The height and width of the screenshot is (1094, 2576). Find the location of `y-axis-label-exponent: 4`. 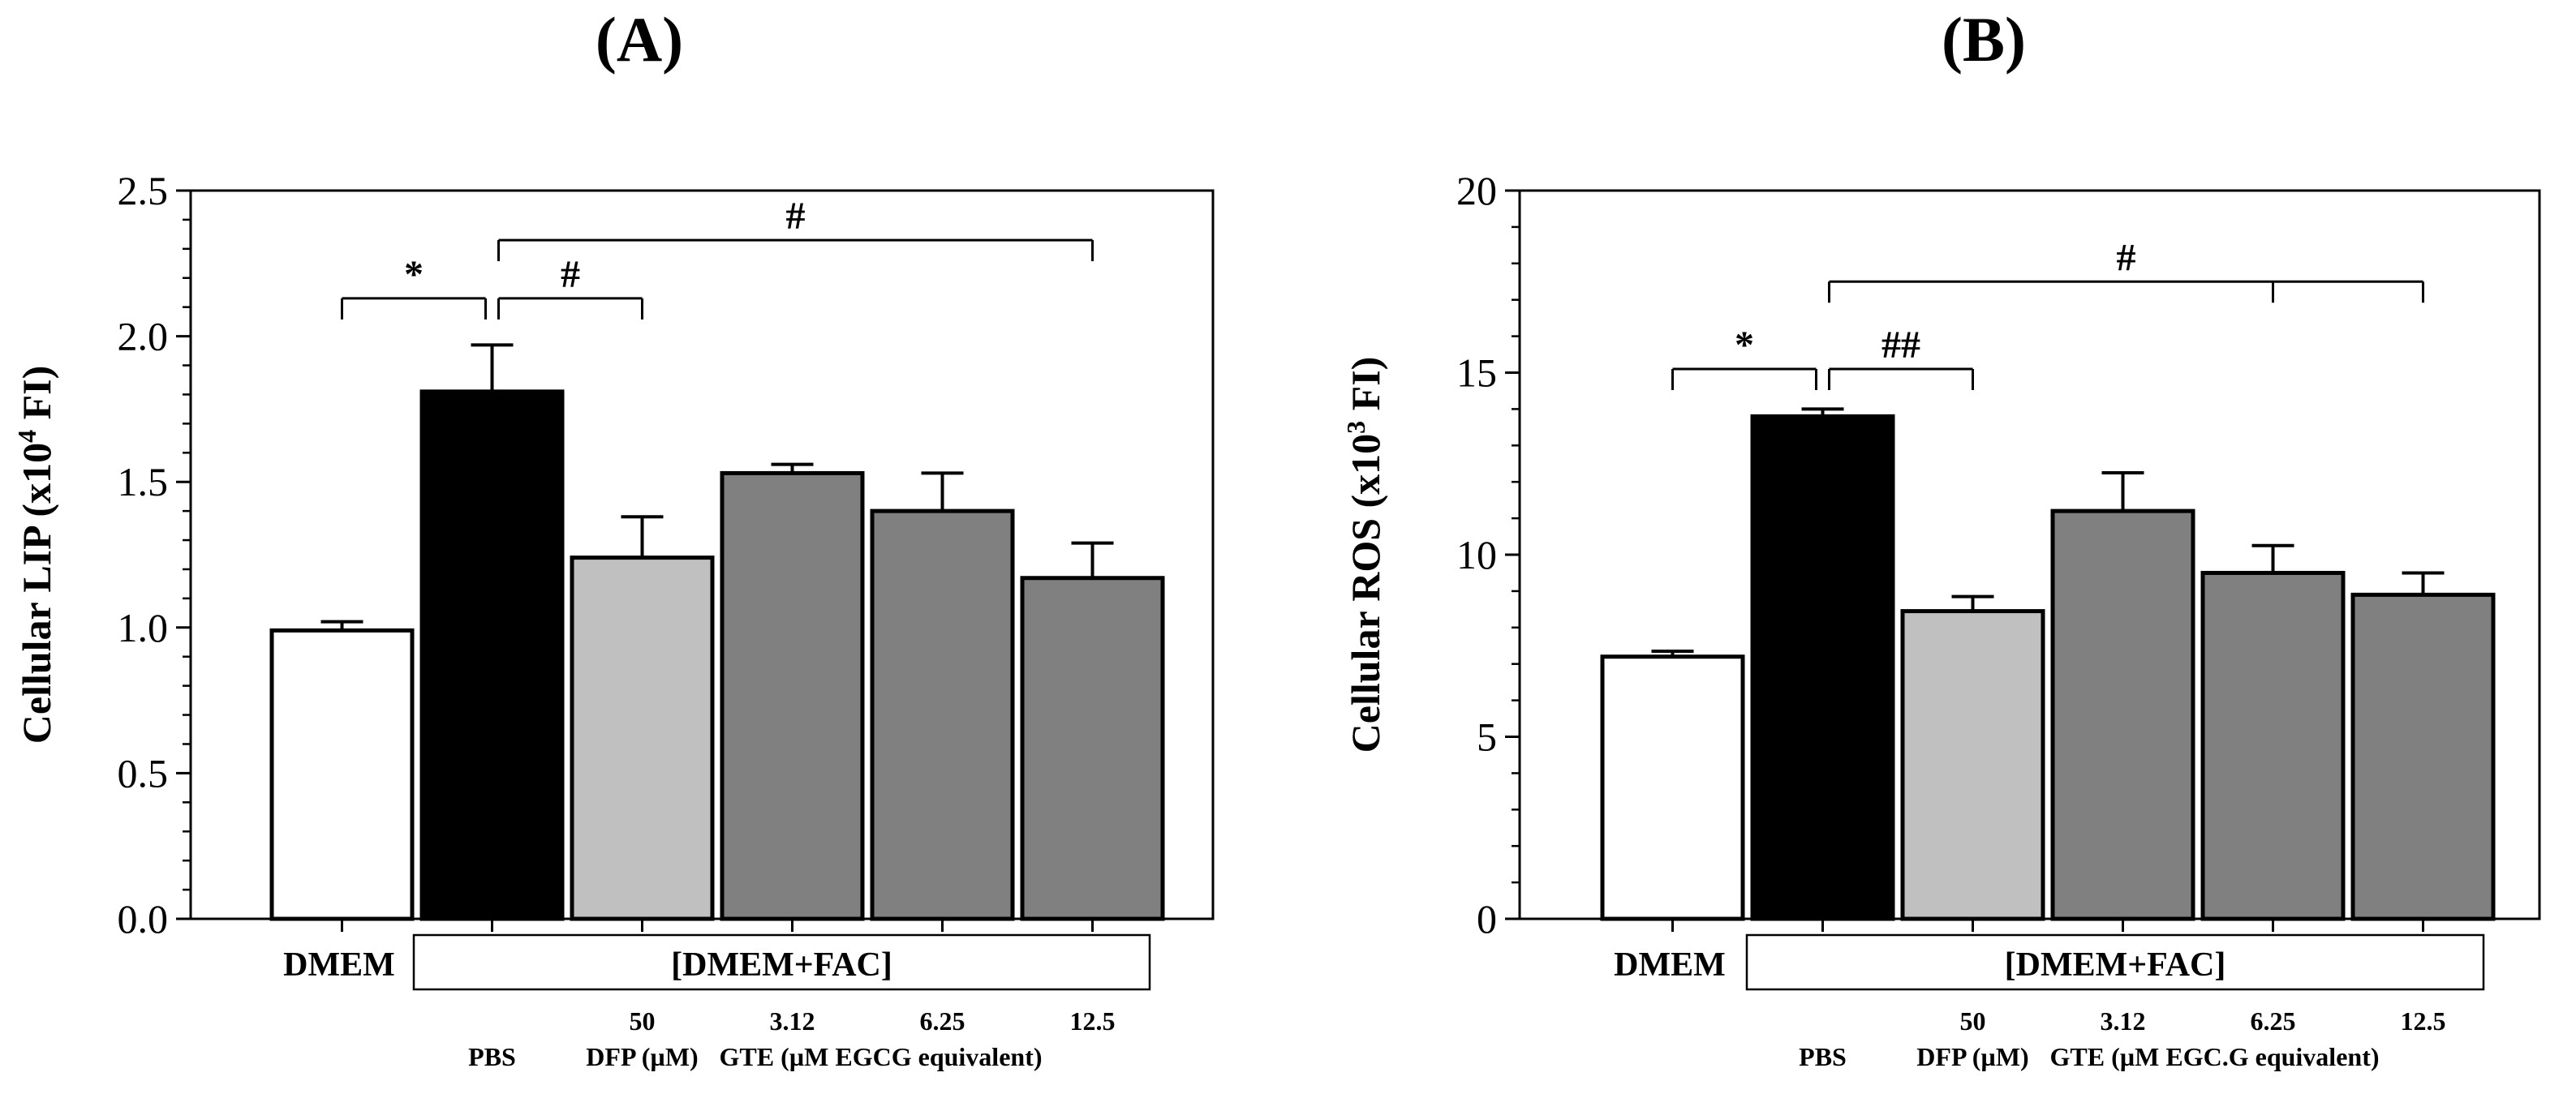

y-axis-label-exponent: 4 is located at coordinates (26, 436).